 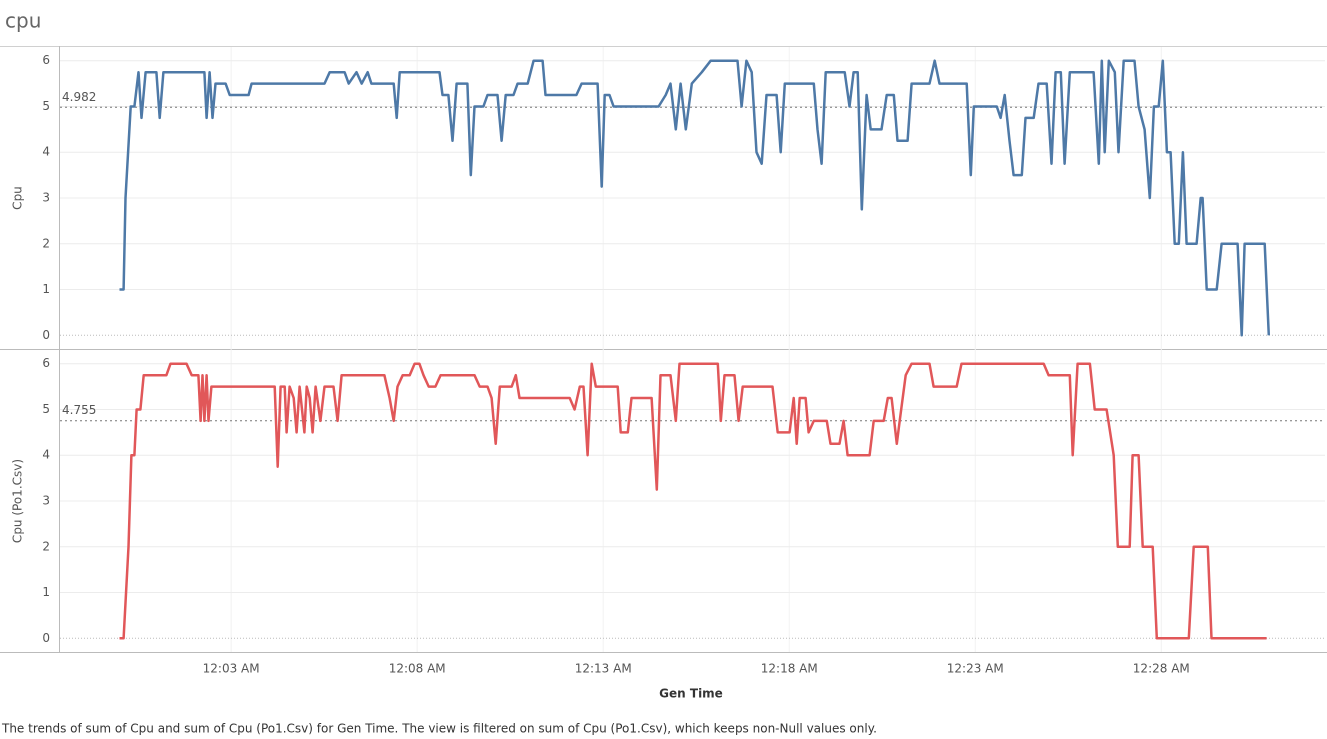 What do you see at coordinates (603, 669) in the screenshot?
I see `x-tick-label: 12:13 AM` at bounding box center [603, 669].